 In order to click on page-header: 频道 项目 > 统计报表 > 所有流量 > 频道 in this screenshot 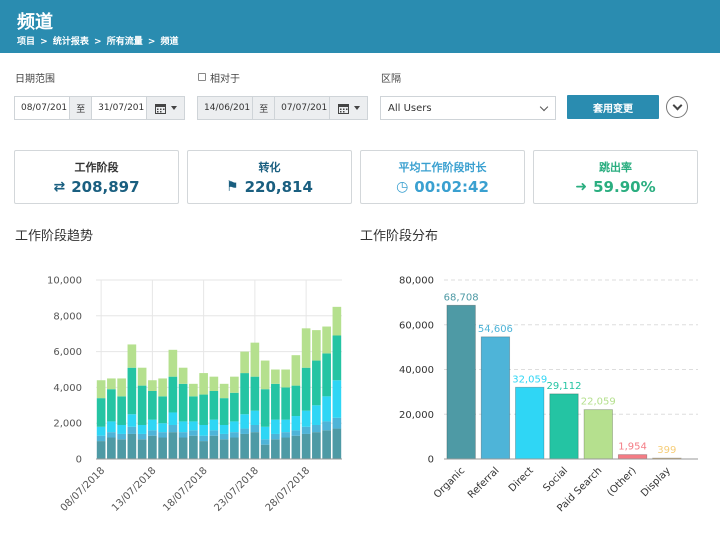, I will do `click(360, 26)`.